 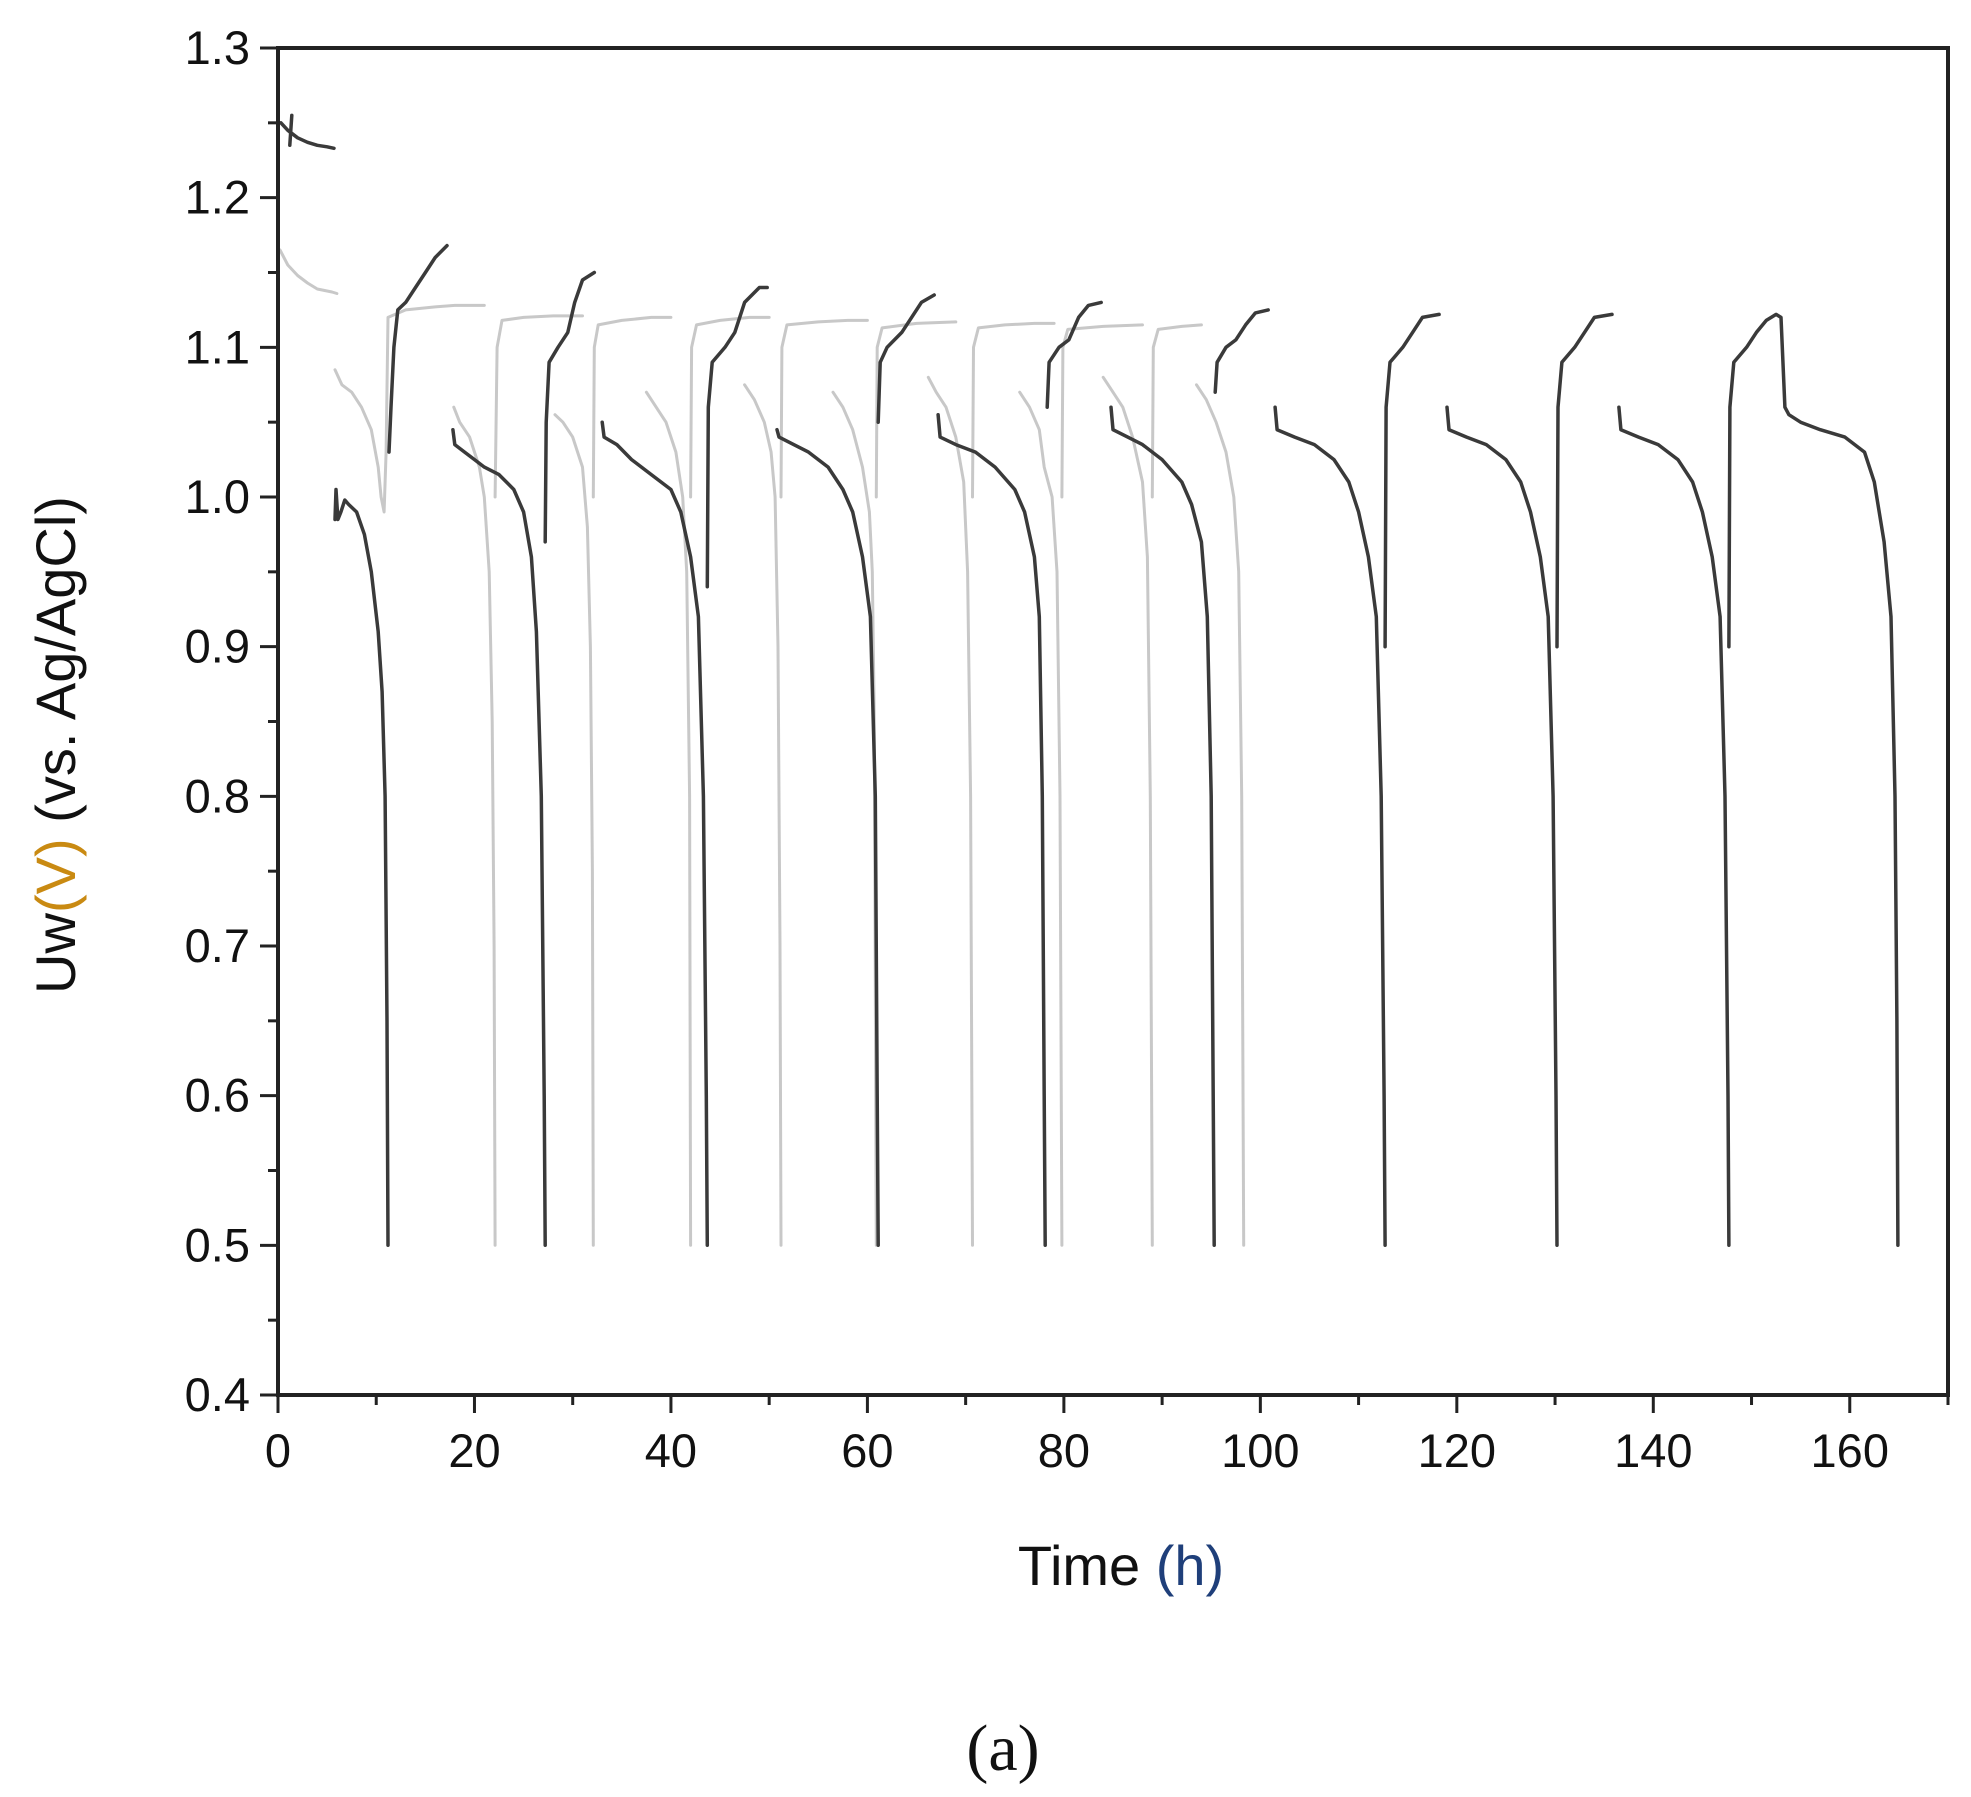 I want to click on panel-label: (a), so click(x=1002, y=1748).